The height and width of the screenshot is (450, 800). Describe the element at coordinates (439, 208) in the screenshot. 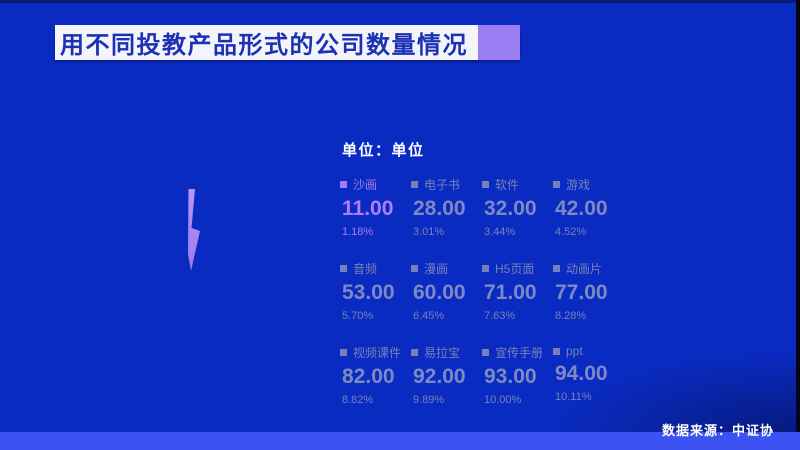

I see `legend-value: 28.00` at that location.